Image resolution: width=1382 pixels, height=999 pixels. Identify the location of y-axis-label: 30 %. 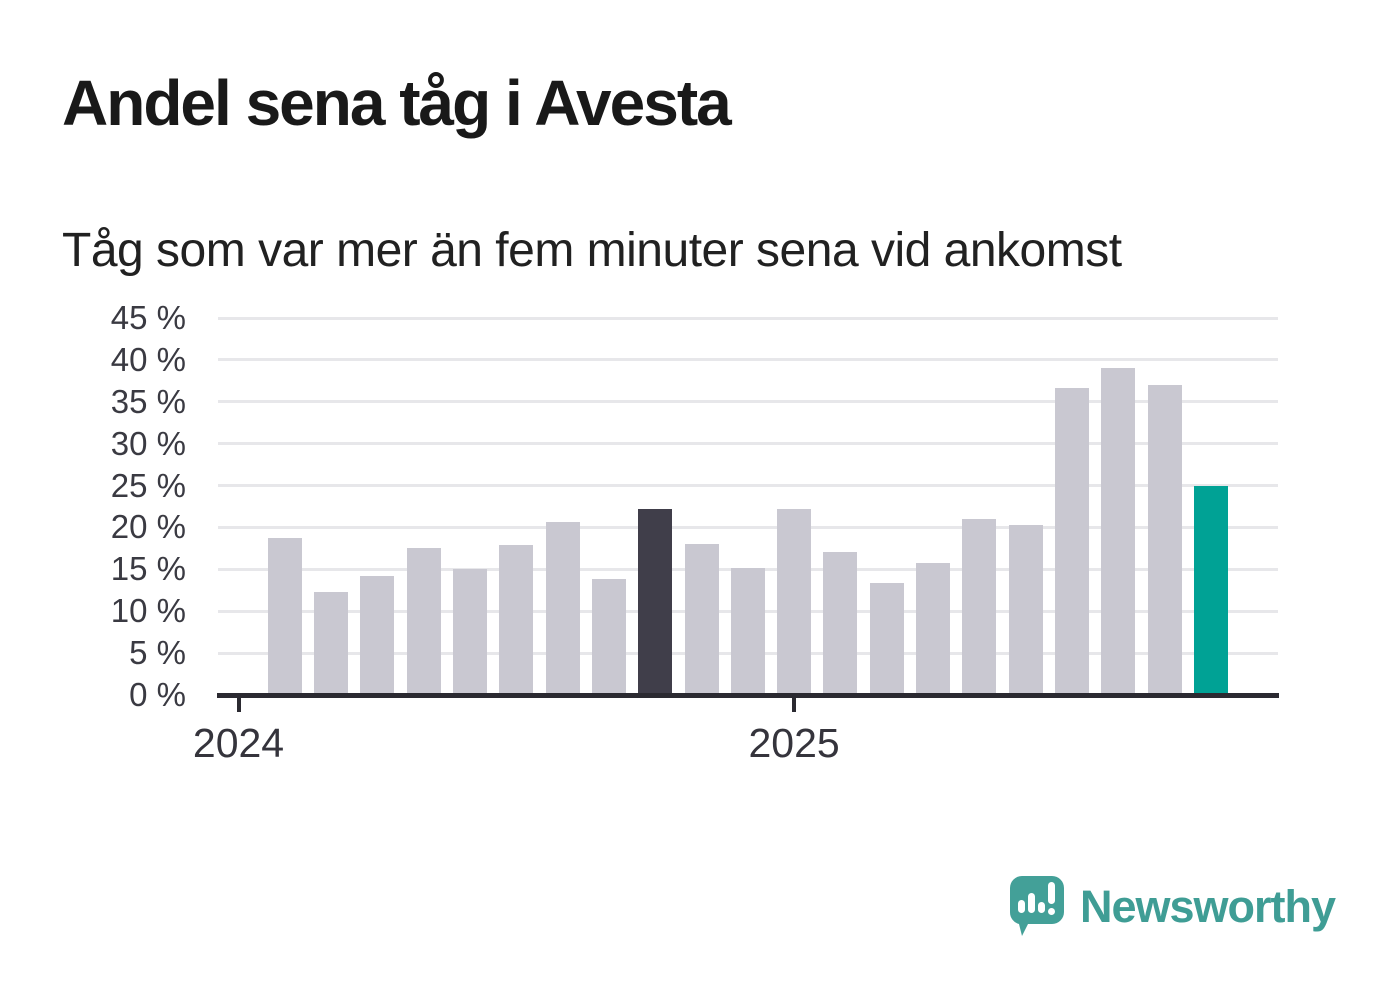
(148, 443).